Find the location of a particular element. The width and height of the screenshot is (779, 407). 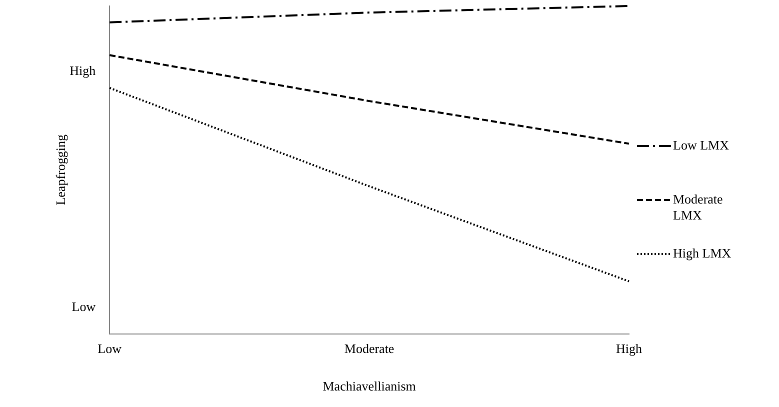

legend-label: Low LMX is located at coordinates (701, 144).